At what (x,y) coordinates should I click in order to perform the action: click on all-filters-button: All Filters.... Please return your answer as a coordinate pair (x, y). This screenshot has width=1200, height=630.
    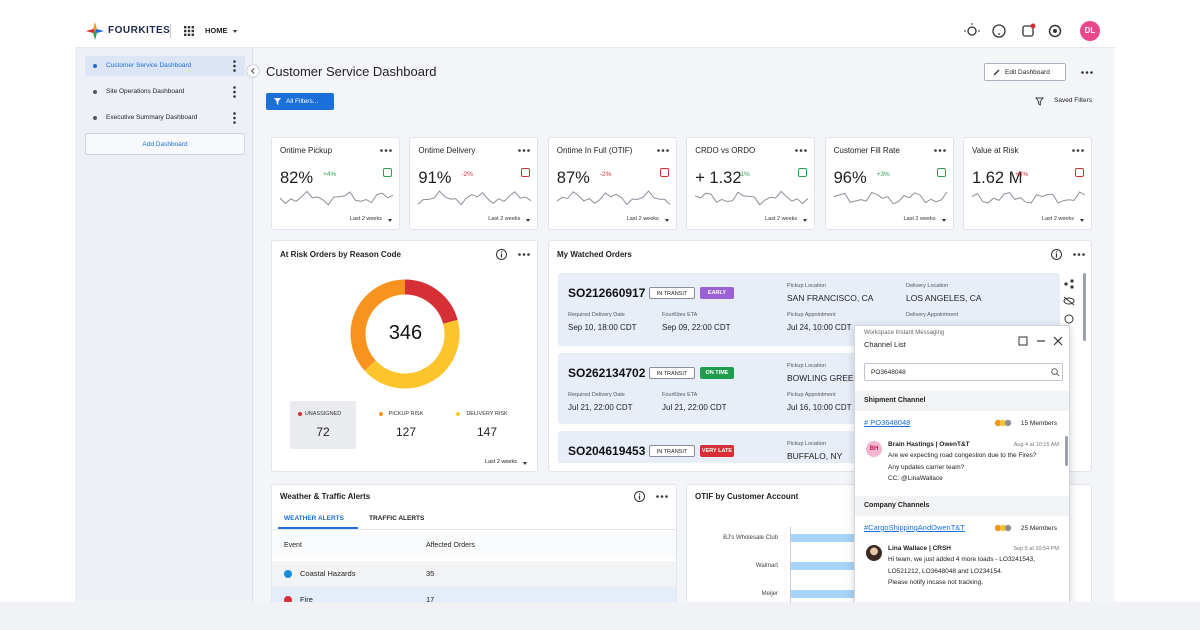
    Looking at the image, I should click on (300, 101).